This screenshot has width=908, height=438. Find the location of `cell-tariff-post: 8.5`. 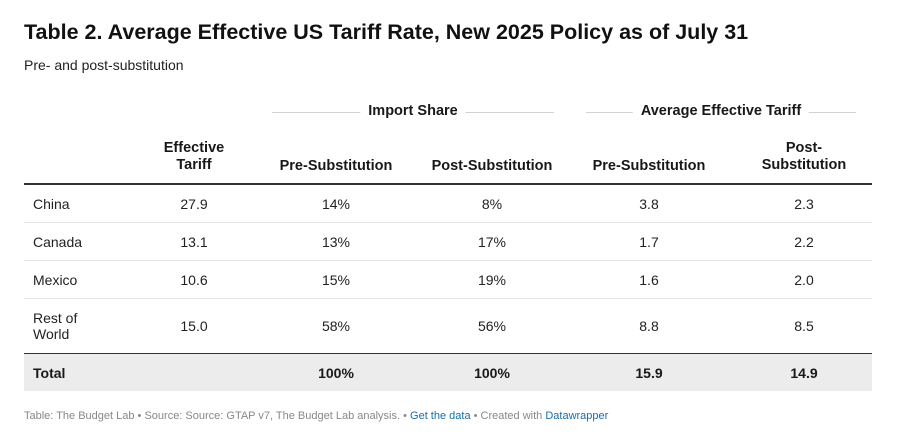

cell-tariff-post: 8.5 is located at coordinates (804, 326).